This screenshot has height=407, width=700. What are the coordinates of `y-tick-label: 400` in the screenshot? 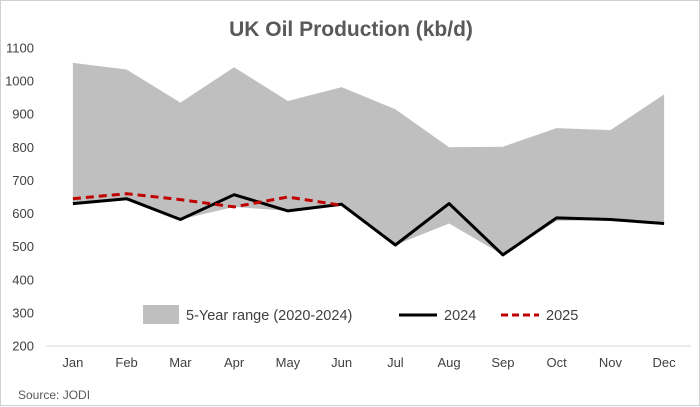 It's located at (23, 279).